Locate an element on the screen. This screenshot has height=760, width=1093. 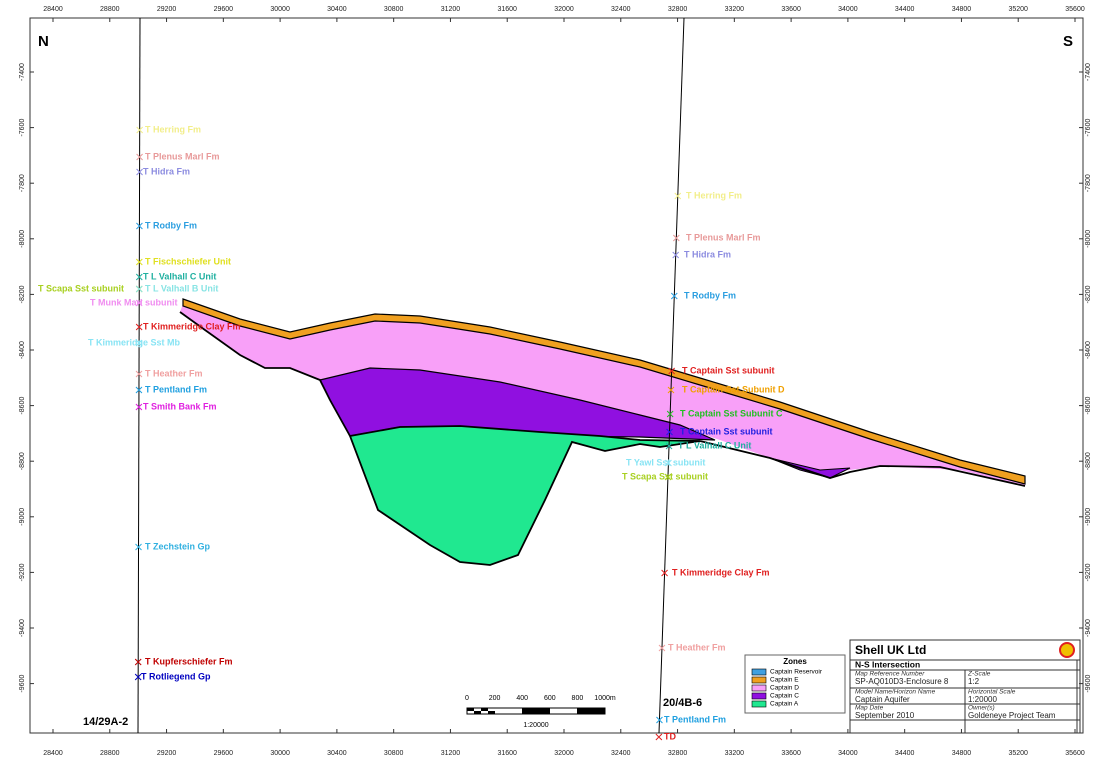
formation-top: T Kimmeridge Clay Fm is located at coordinates (192, 326).